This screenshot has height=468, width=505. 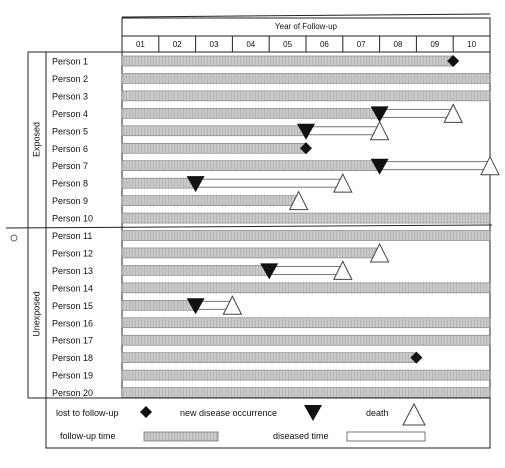 What do you see at coordinates (377, 413) in the screenshot?
I see `legend-death-label: death` at bounding box center [377, 413].